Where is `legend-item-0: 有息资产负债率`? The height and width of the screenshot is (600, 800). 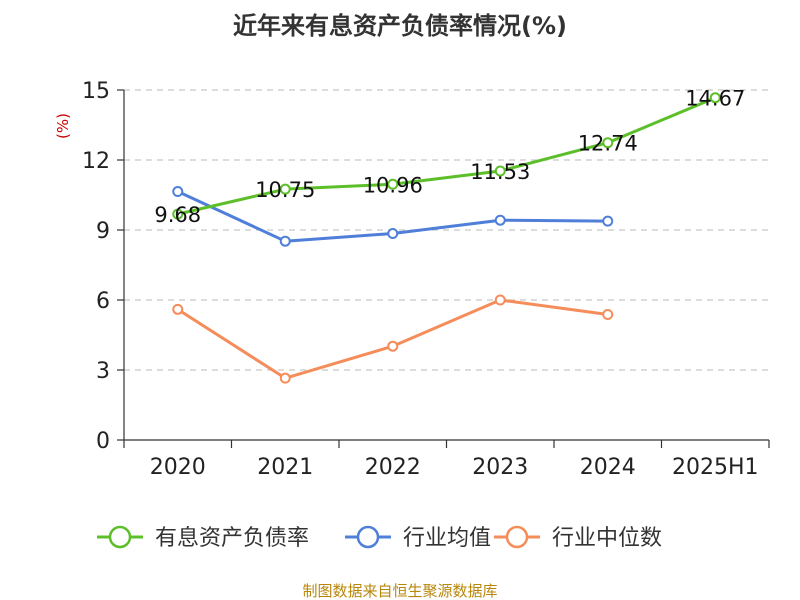
legend-item-0: 有息资产负债率 is located at coordinates (203, 538).